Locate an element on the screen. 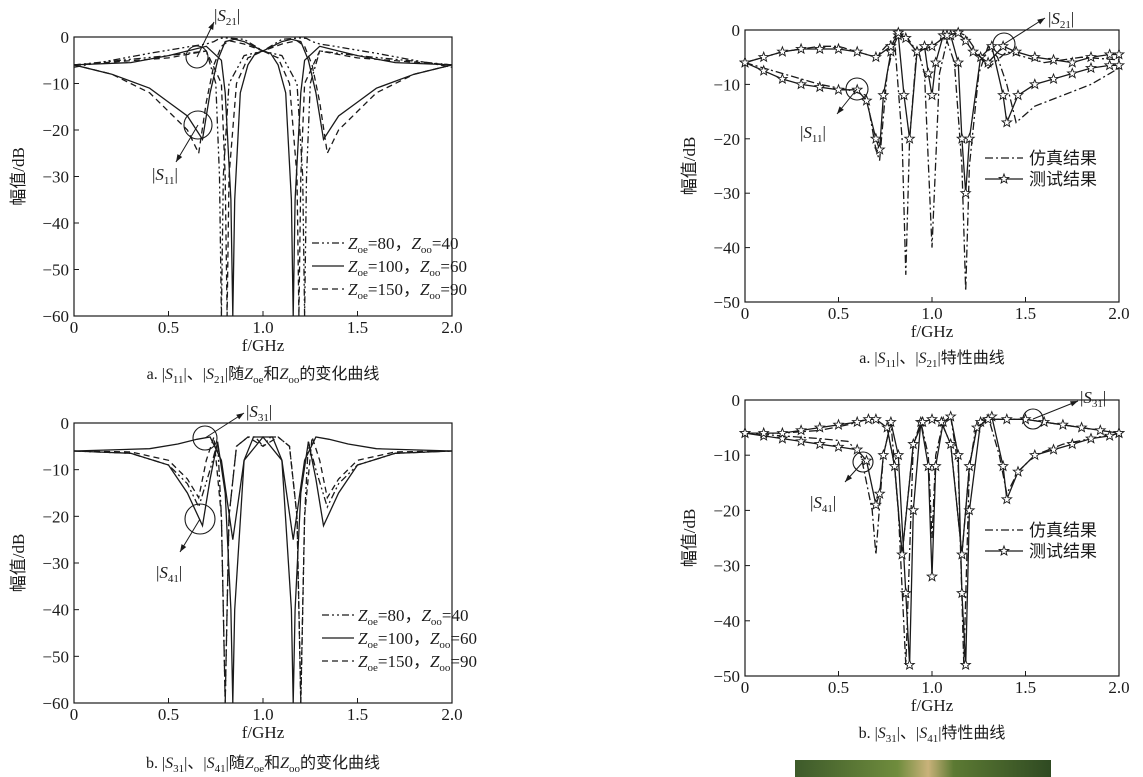 This screenshot has height=777, width=1143. y-tick-label: −30 is located at coordinates (55, 177).